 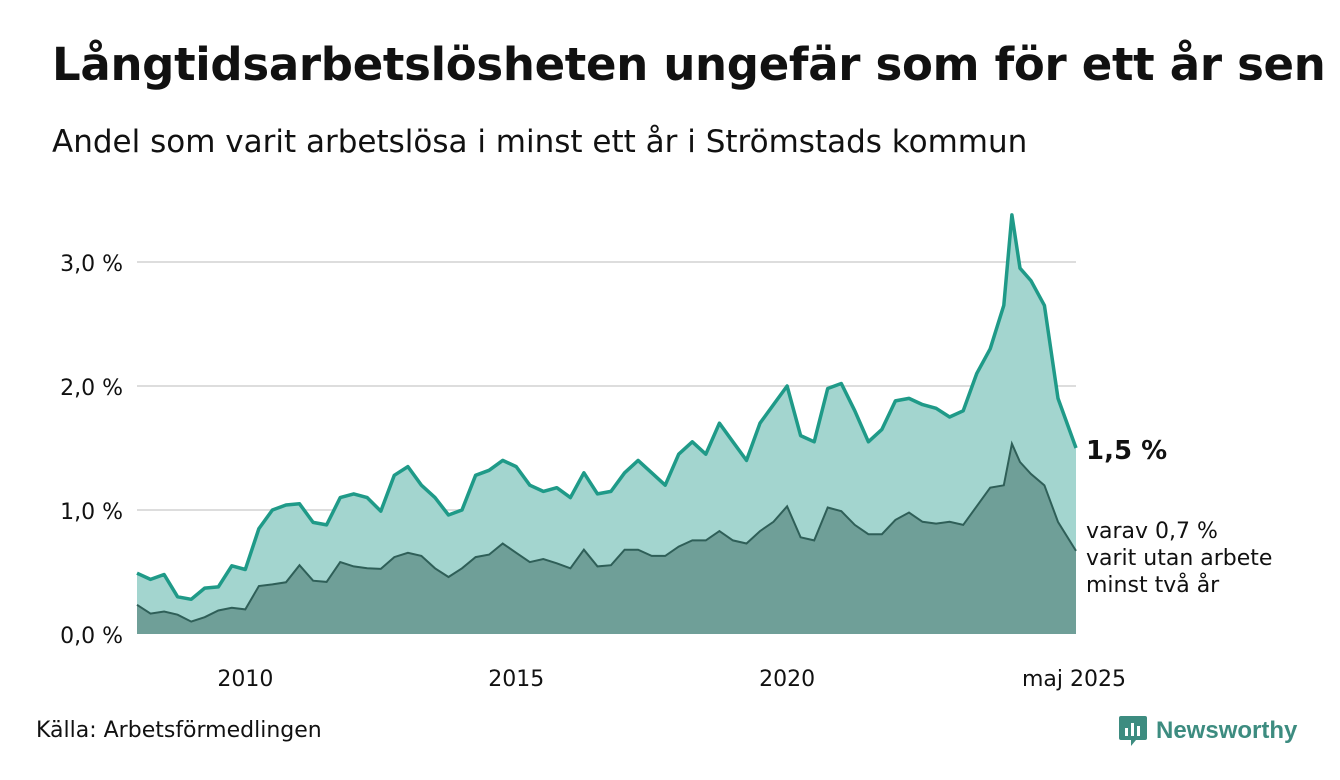 What do you see at coordinates (1127, 451) in the screenshot?
I see `latest-total-value-label: 1,5 %` at bounding box center [1127, 451].